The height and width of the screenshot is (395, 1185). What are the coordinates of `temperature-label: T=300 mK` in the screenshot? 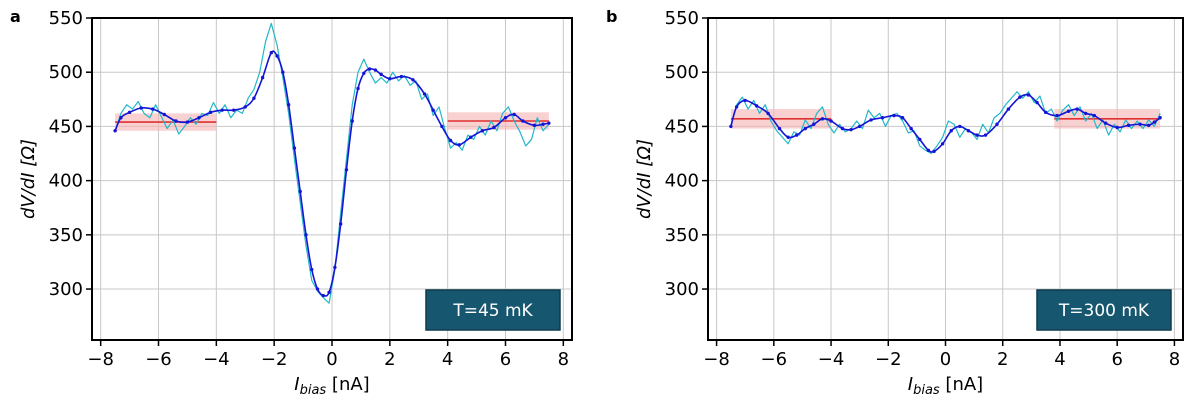 It's located at (1104, 311).